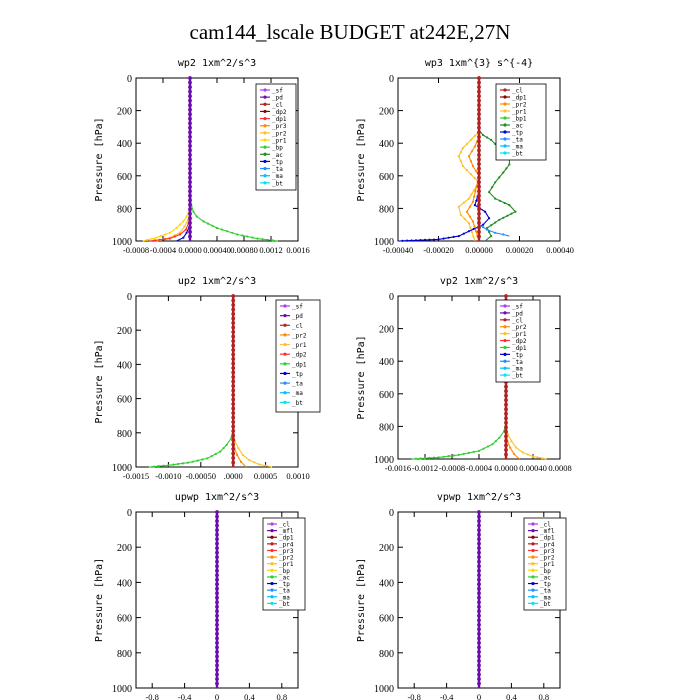 This screenshot has height=700, width=700. I want to click on legend-label: _pr4, so click(547, 544).